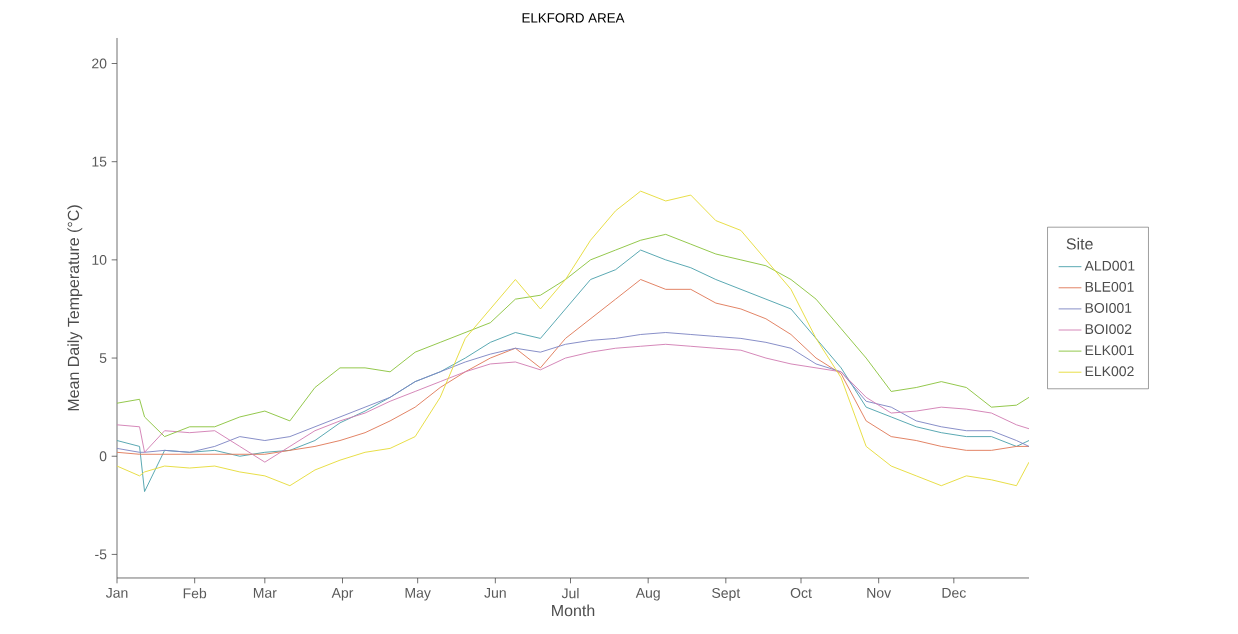 The width and height of the screenshot is (1238, 634). Describe the element at coordinates (1109, 286) in the screenshot. I see `legend-label: BLE001` at that location.